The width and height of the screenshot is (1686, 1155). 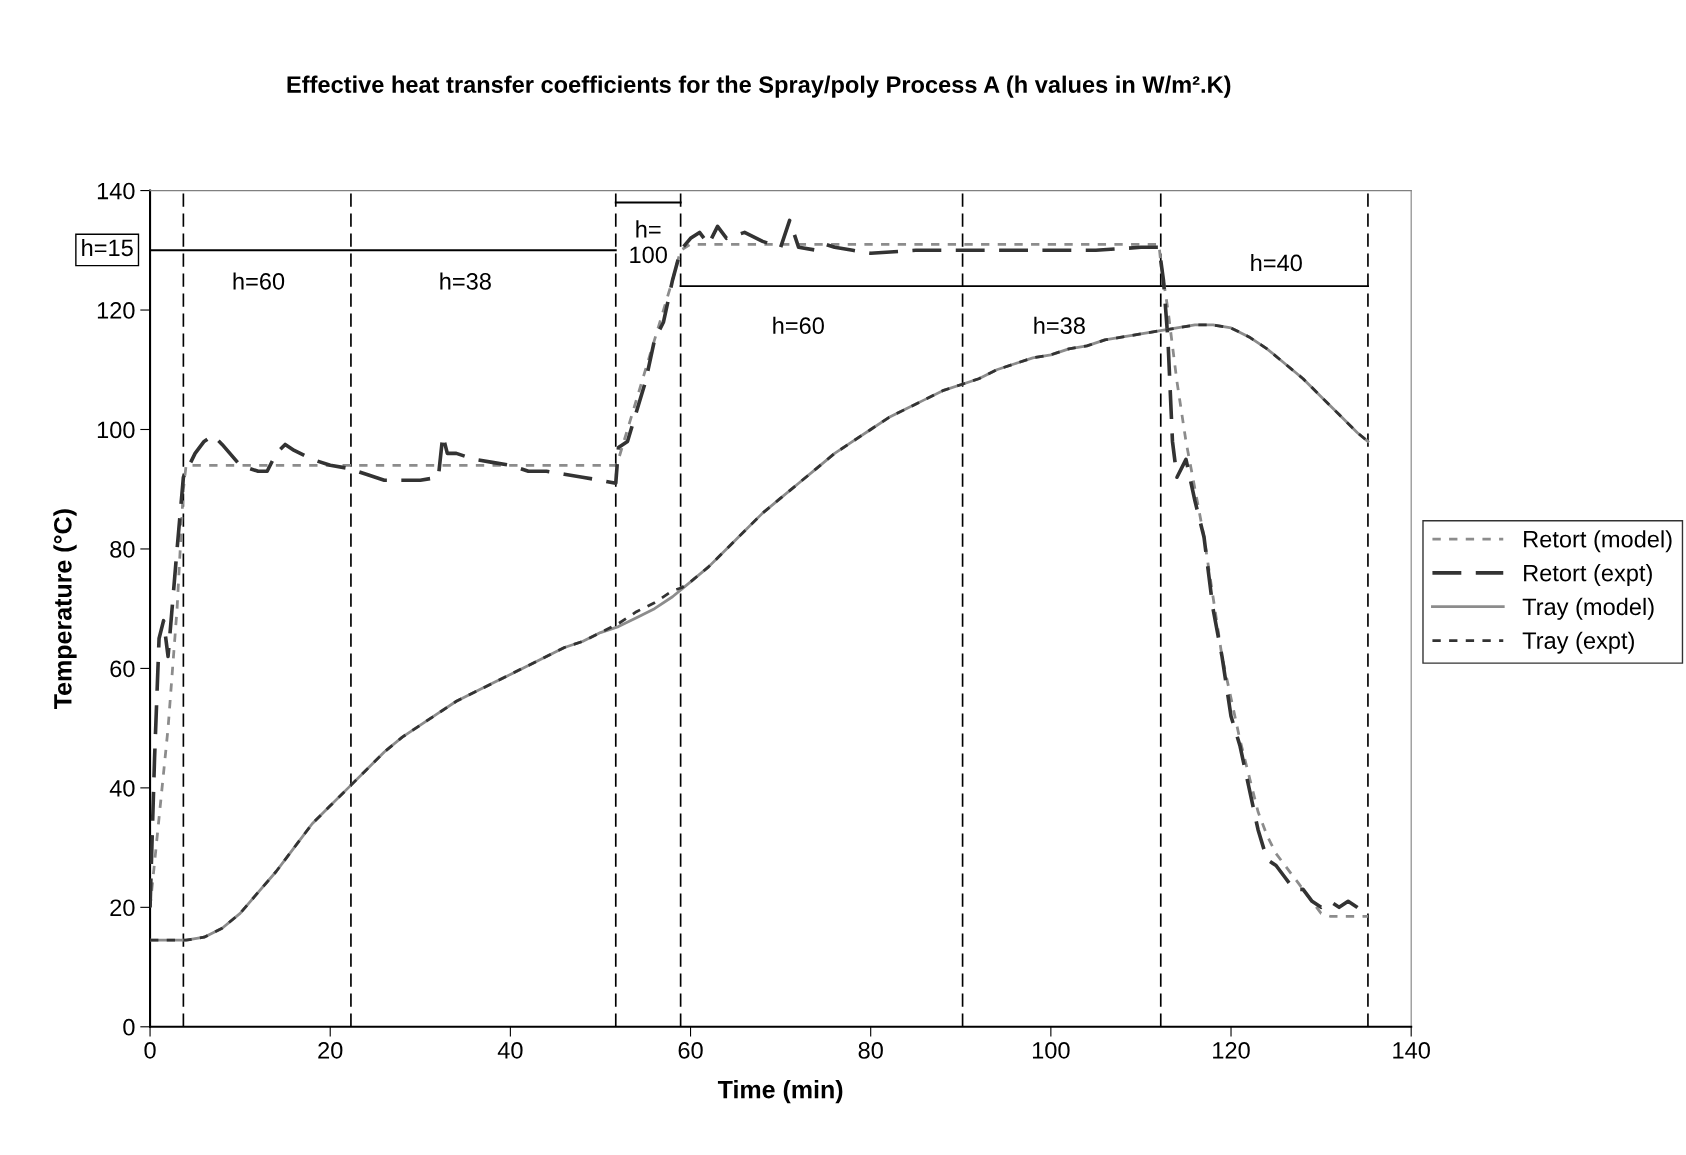 I want to click on text: h=15, so click(x=107, y=247).